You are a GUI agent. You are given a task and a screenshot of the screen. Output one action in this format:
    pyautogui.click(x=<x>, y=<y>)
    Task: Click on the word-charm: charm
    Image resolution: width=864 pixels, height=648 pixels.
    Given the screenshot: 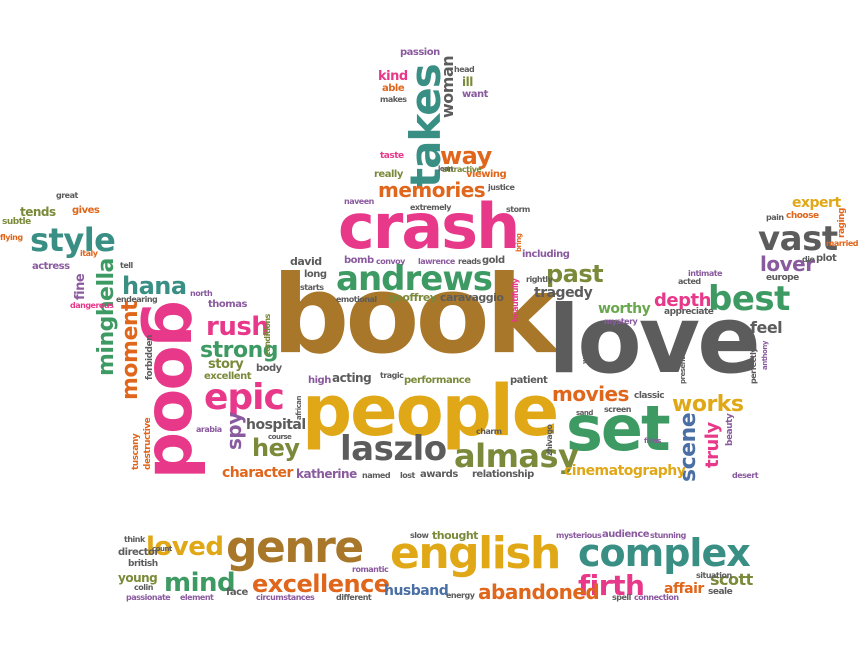 What is the action you would take?
    pyautogui.click(x=489, y=431)
    